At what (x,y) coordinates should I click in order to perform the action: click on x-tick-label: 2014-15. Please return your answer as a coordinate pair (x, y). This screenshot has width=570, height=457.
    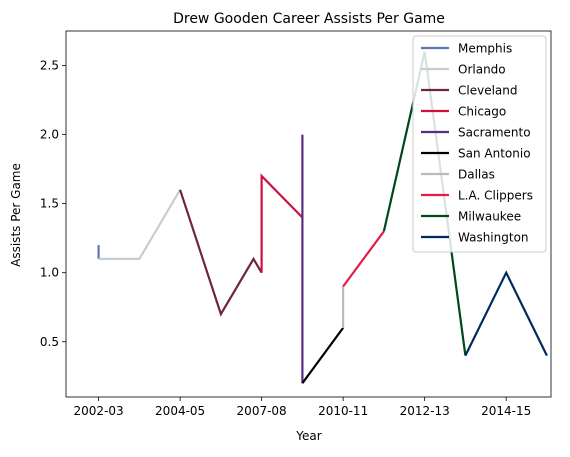
    Looking at the image, I should click on (506, 411).